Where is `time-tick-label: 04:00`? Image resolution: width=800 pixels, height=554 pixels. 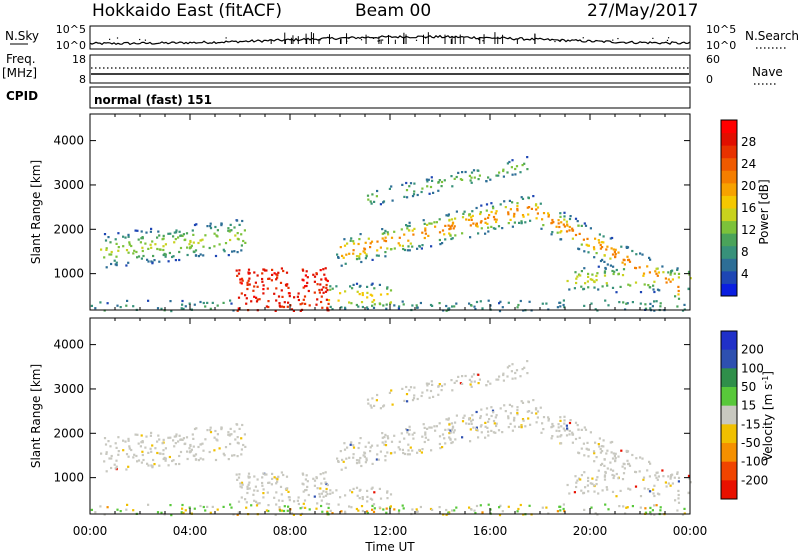 time-tick-label: 04:00 is located at coordinates (190, 531).